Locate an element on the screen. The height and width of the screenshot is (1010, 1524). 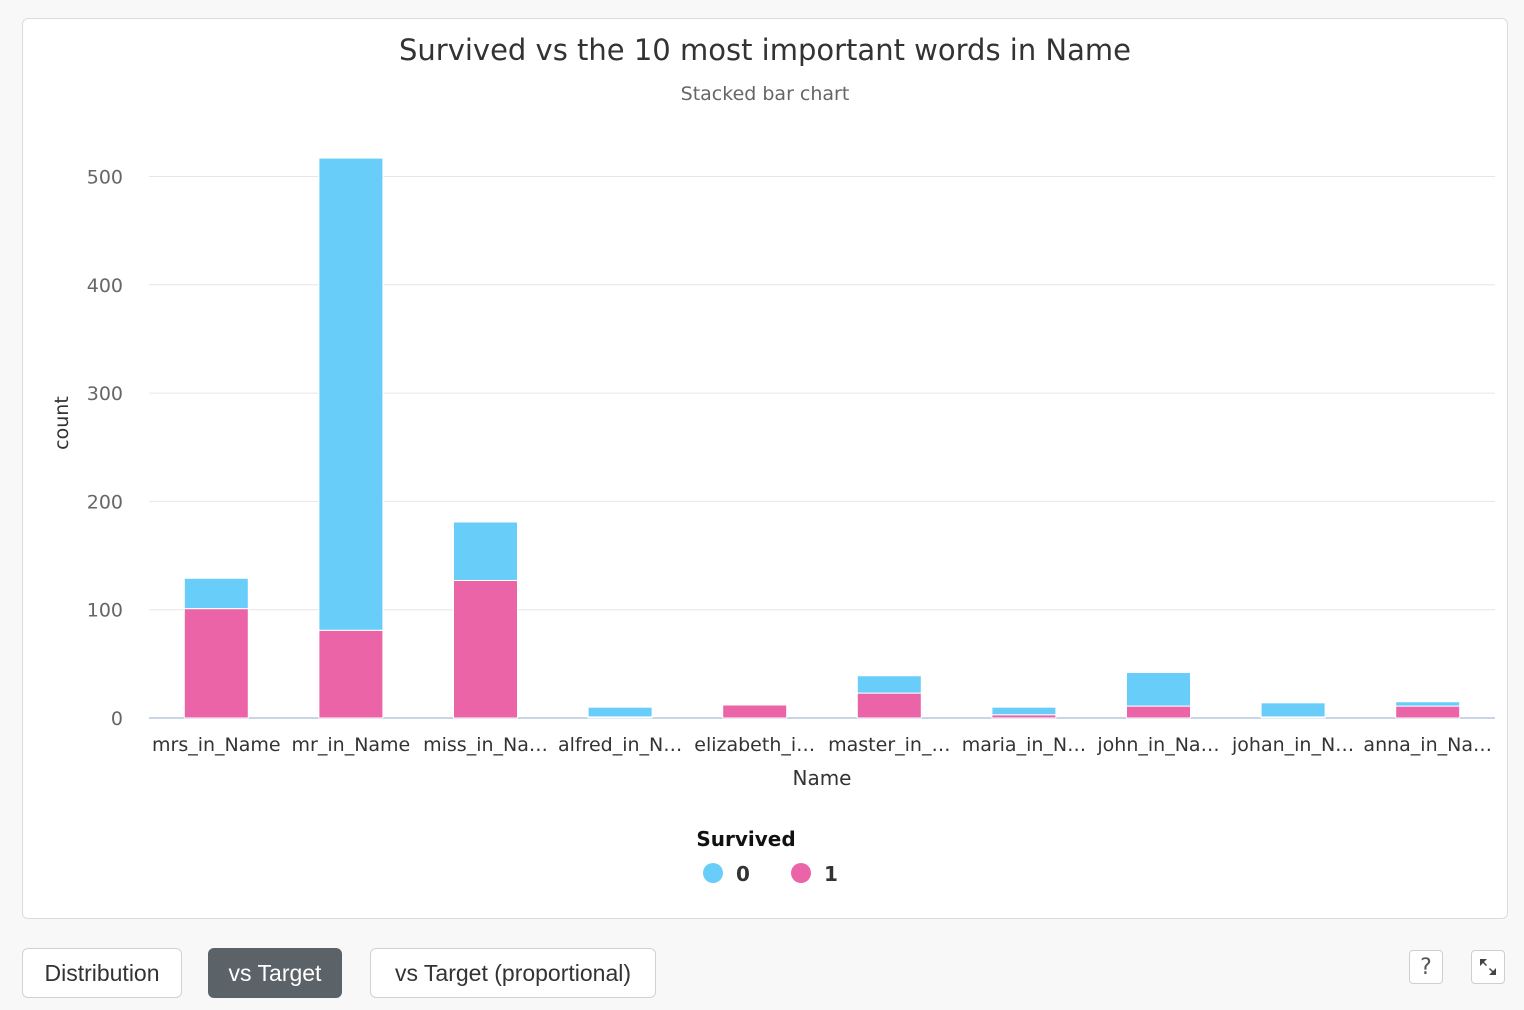
x-tick-label: mrs_in_Name is located at coordinates (216, 745).